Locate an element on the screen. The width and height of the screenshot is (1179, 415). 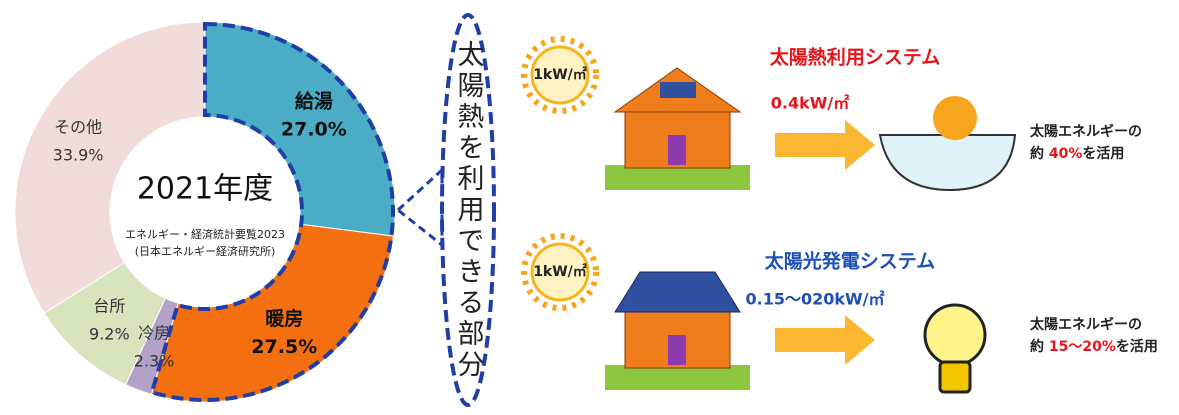
value-label: 33.9% is located at coordinates (78, 154).